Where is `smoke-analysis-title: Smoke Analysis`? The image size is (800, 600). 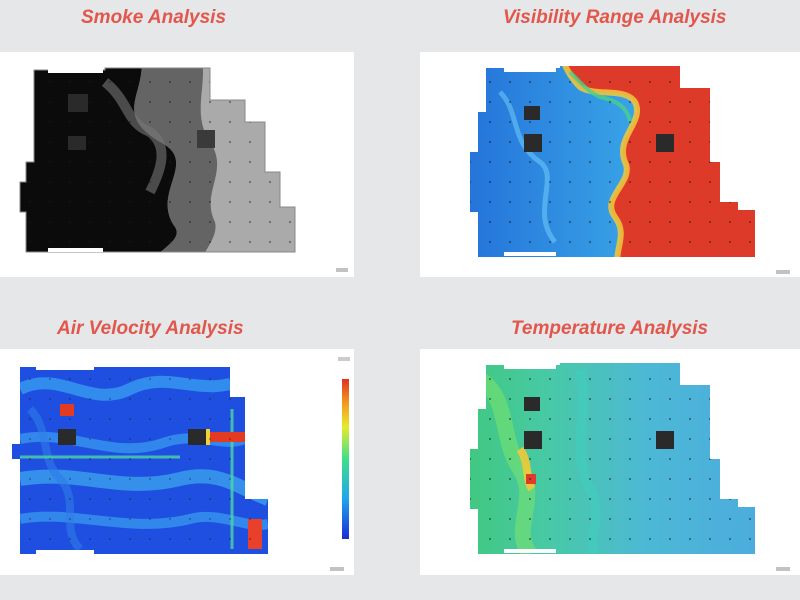 smoke-analysis-title: Smoke Analysis is located at coordinates (154, 17).